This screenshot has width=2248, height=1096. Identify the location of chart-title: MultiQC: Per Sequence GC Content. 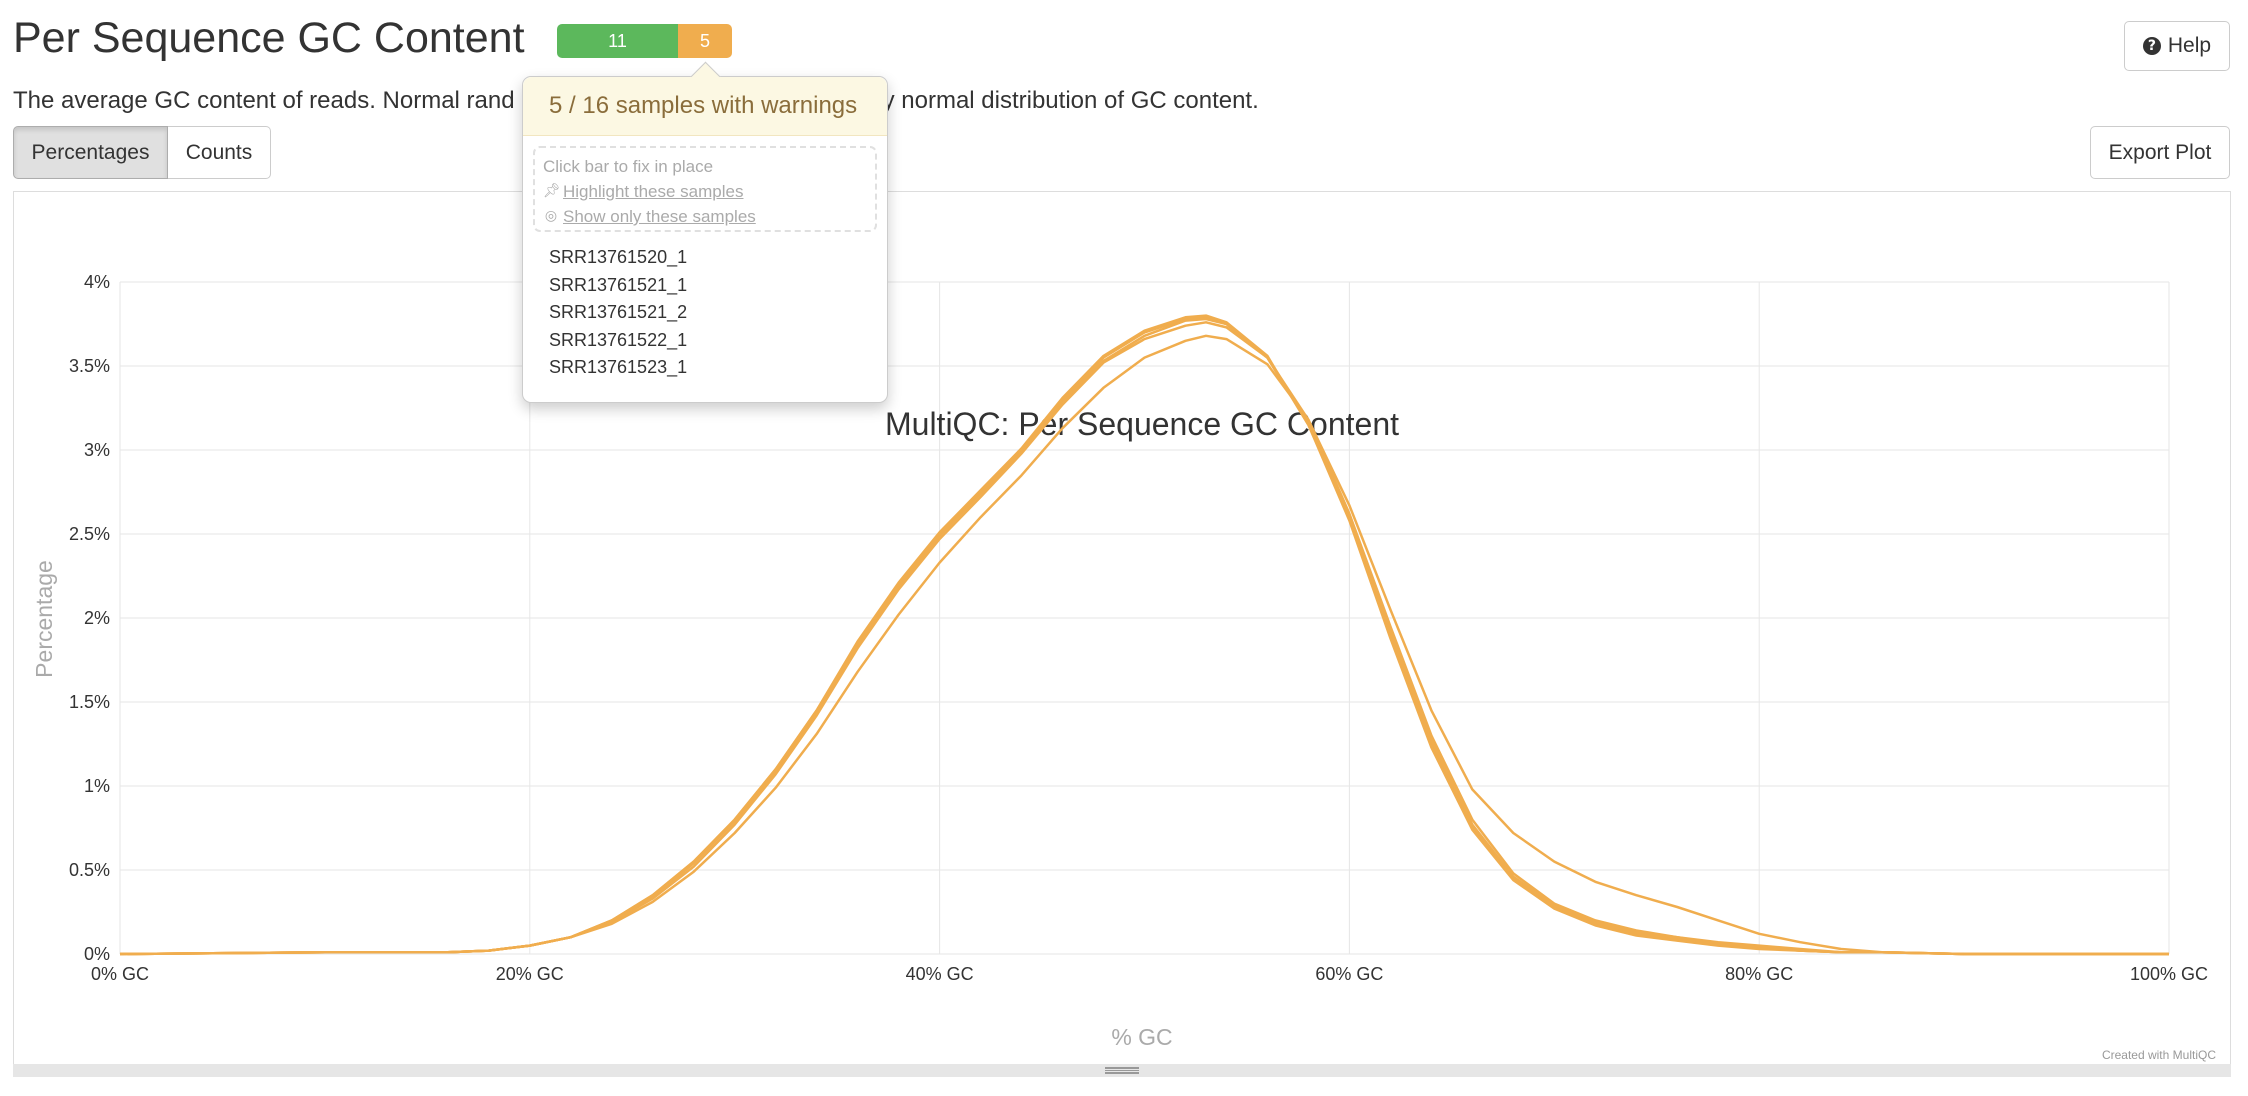
(1142, 424).